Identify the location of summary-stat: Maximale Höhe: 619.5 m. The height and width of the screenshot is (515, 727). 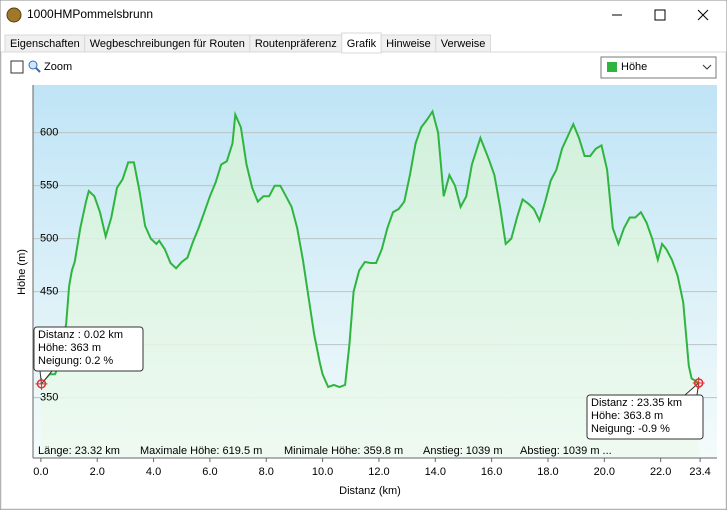
(201, 451).